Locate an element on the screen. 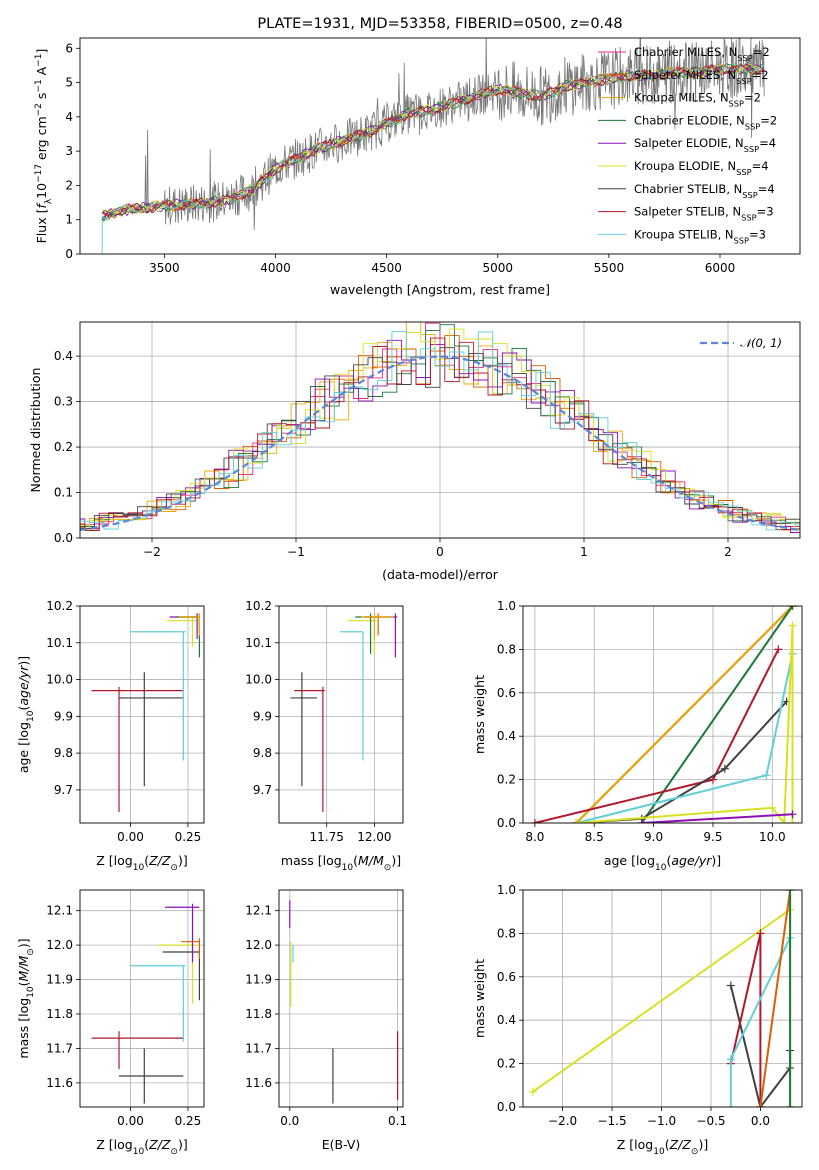 The width and height of the screenshot is (819, 1170). x-tick-label: 0 is located at coordinates (440, 552).